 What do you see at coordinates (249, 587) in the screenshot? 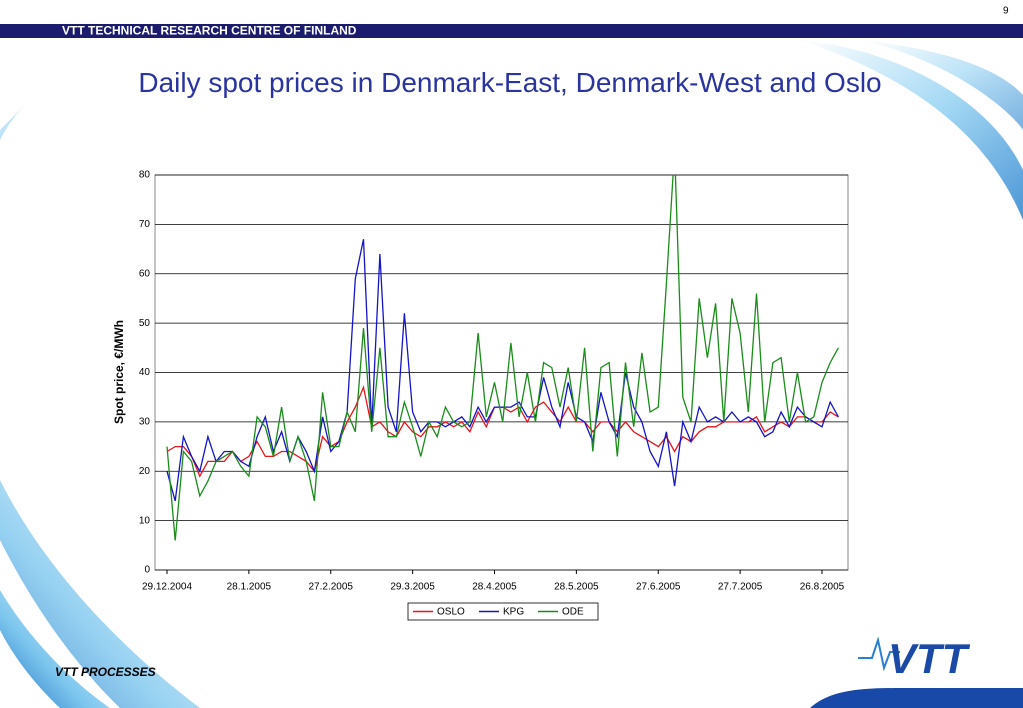
I see `x-tick-label: 28.1.2005` at bounding box center [249, 587].